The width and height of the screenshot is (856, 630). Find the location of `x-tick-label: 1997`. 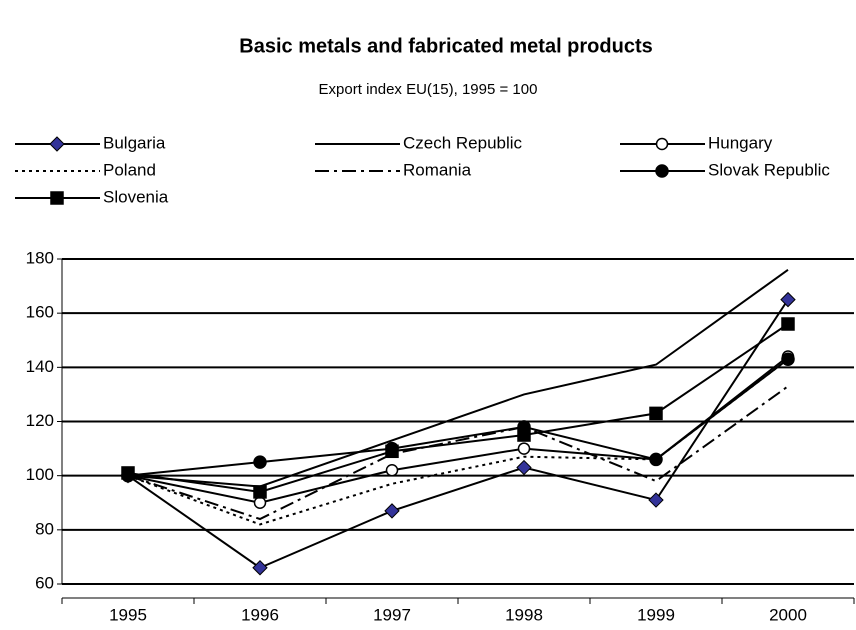

x-tick-label: 1997 is located at coordinates (392, 614).